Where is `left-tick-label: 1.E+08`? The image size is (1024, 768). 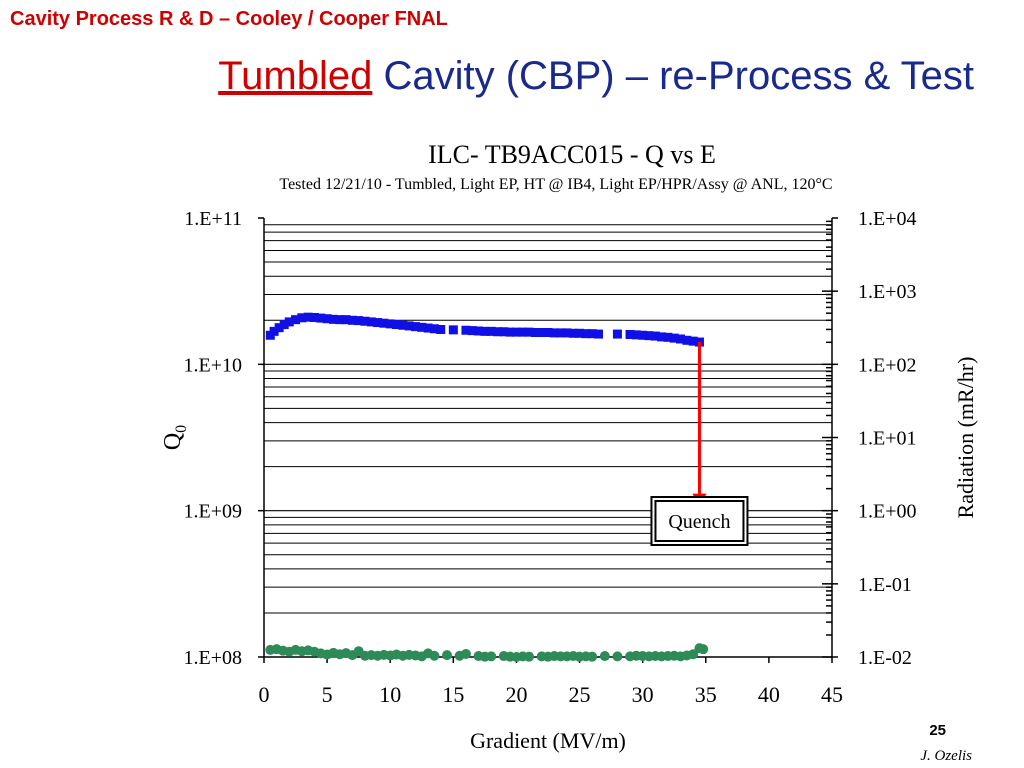
left-tick-label: 1.E+08 is located at coordinates (213, 658).